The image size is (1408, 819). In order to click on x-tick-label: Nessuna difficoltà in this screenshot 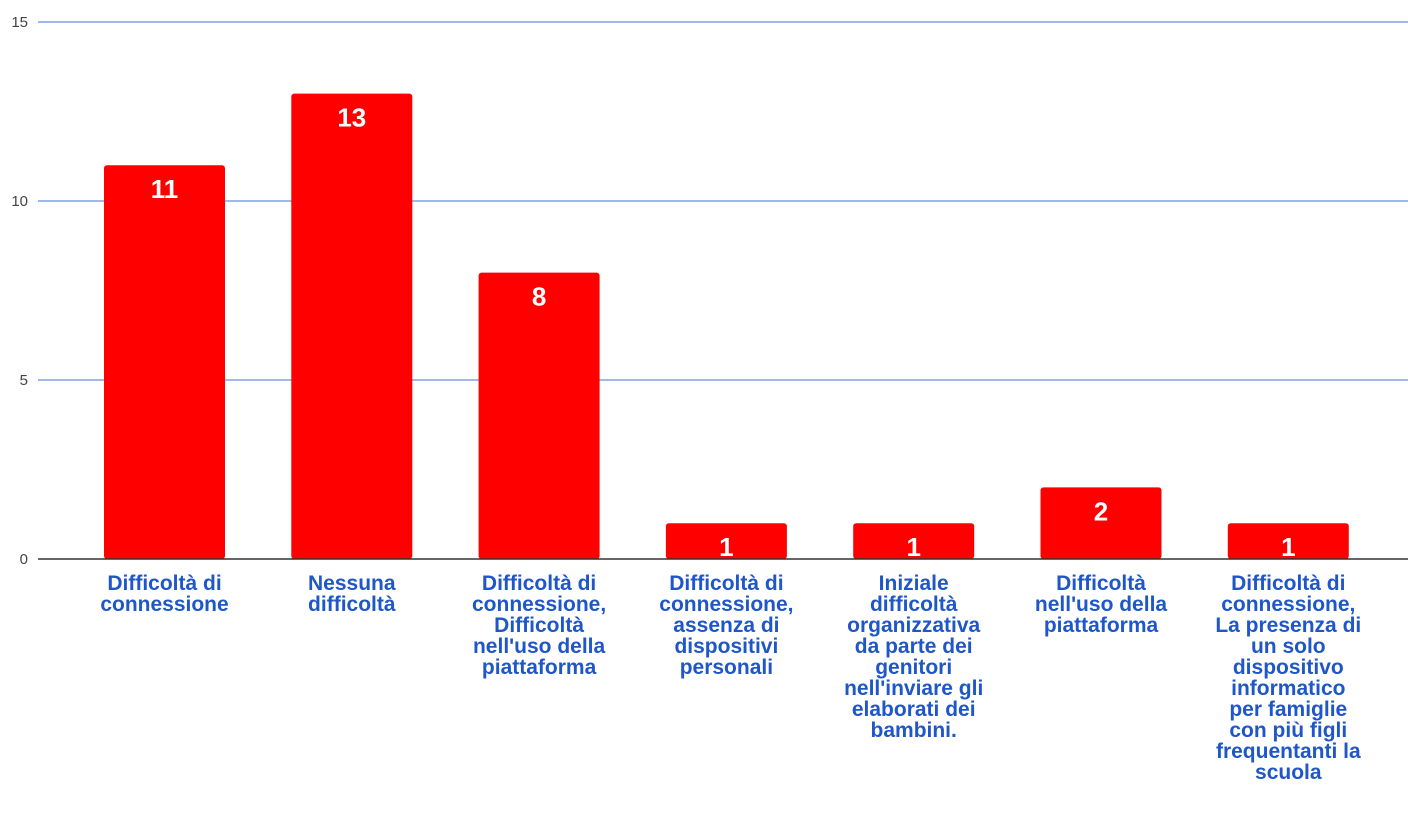, I will do `click(352, 594)`.